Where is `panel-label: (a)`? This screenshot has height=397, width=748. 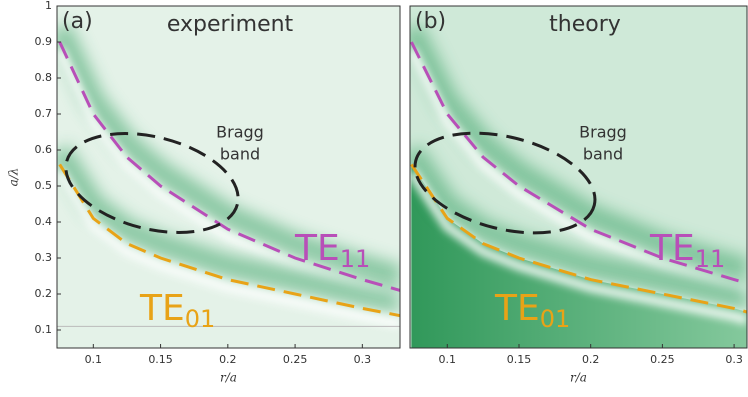
panel-label: (a) is located at coordinates (77, 21).